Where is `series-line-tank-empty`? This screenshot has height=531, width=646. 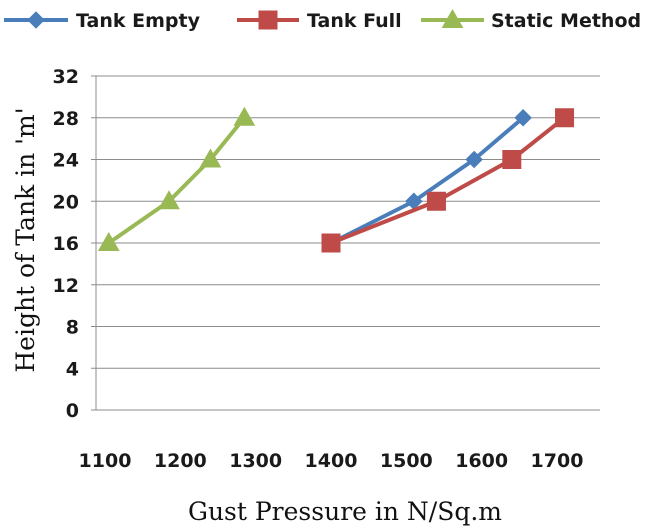
series-line-tank-empty is located at coordinates (427, 180).